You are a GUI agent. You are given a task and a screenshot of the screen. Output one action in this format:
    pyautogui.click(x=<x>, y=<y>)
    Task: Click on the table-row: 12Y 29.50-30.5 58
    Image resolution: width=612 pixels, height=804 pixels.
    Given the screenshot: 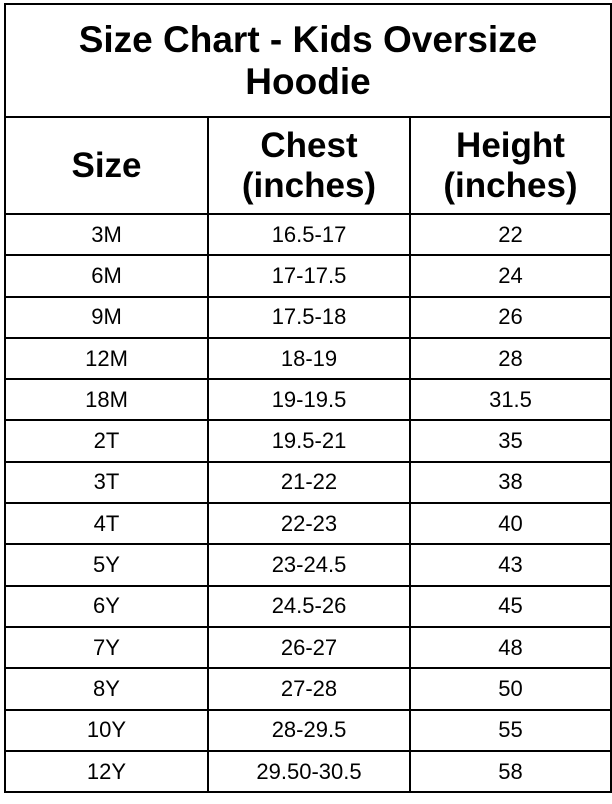 What is the action you would take?
    pyautogui.click(x=308, y=771)
    